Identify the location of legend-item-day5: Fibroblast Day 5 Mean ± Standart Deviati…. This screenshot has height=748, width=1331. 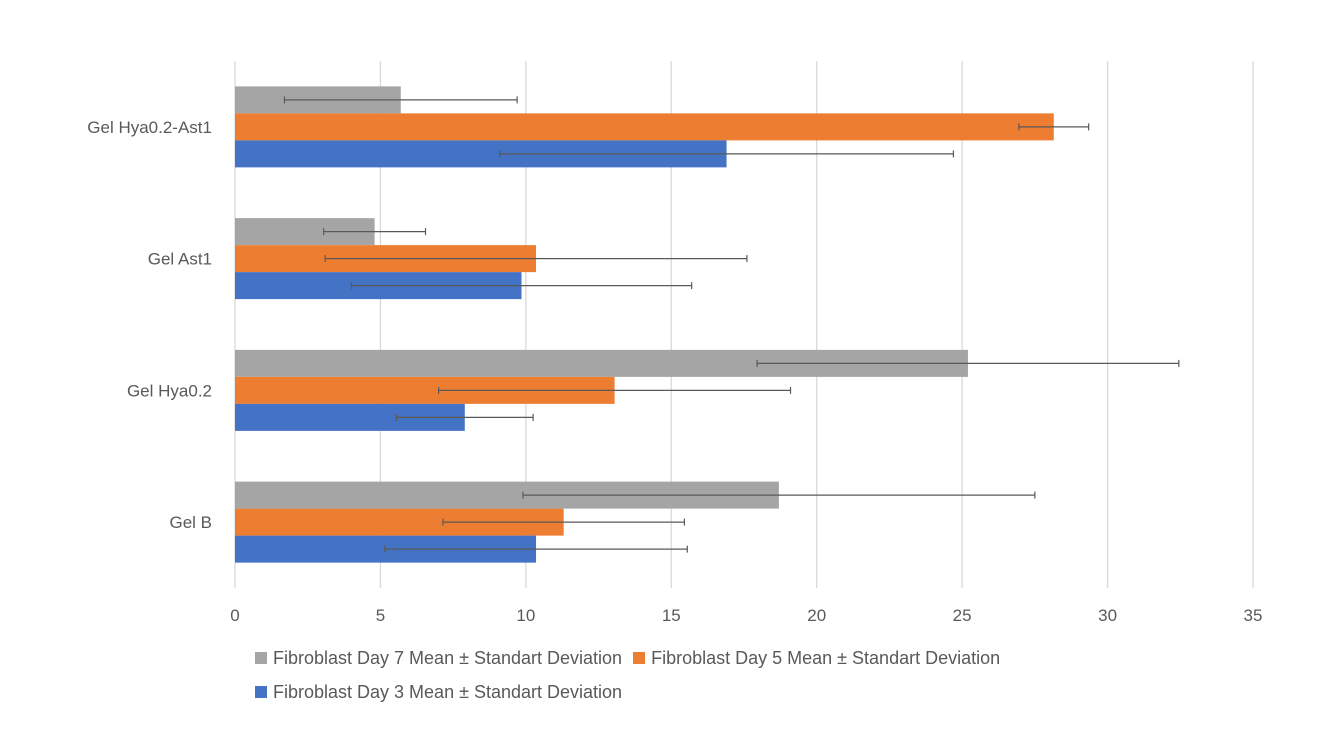
(816, 658).